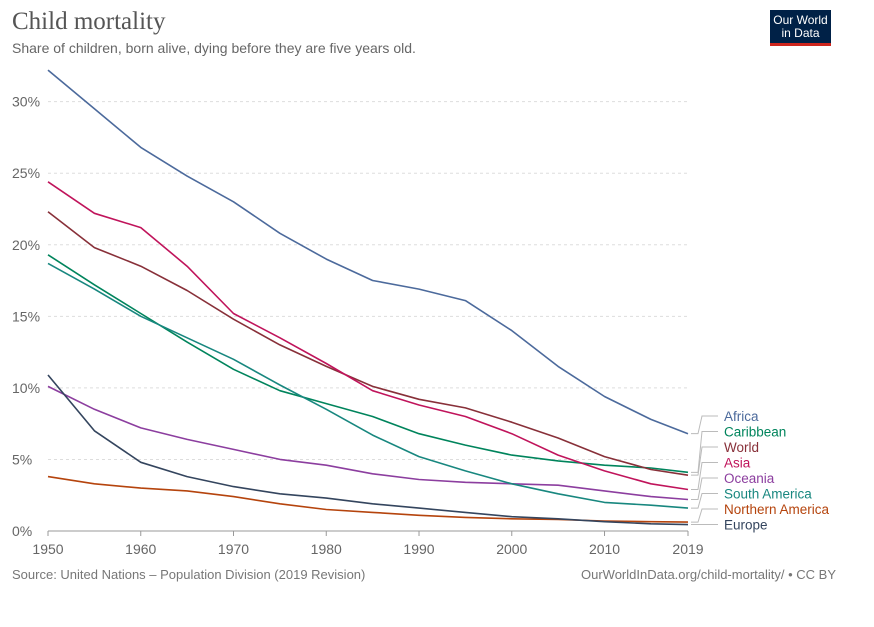 The width and height of the screenshot is (874, 627). What do you see at coordinates (368, 443) in the screenshot?
I see `series-line-oceania` at bounding box center [368, 443].